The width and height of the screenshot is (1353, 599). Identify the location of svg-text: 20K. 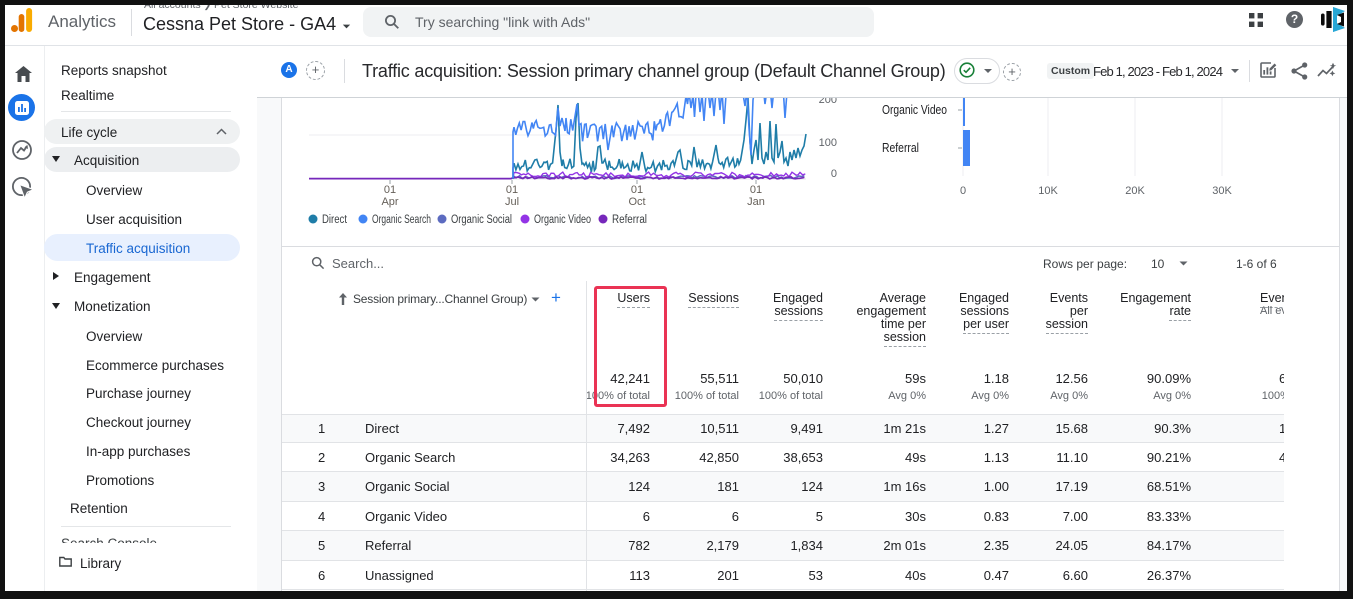
(1135, 191).